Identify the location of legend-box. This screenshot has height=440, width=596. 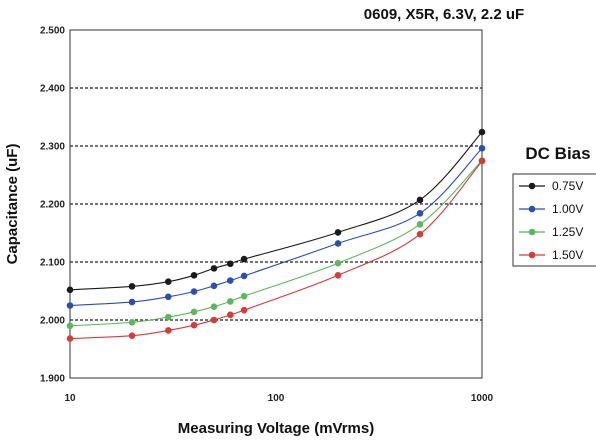
(554, 220).